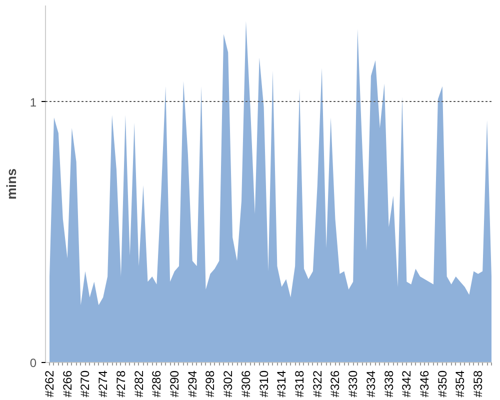 This screenshot has height=400, width=500. What do you see at coordinates (103, 384) in the screenshot?
I see `x-tick-label: #274` at bounding box center [103, 384].